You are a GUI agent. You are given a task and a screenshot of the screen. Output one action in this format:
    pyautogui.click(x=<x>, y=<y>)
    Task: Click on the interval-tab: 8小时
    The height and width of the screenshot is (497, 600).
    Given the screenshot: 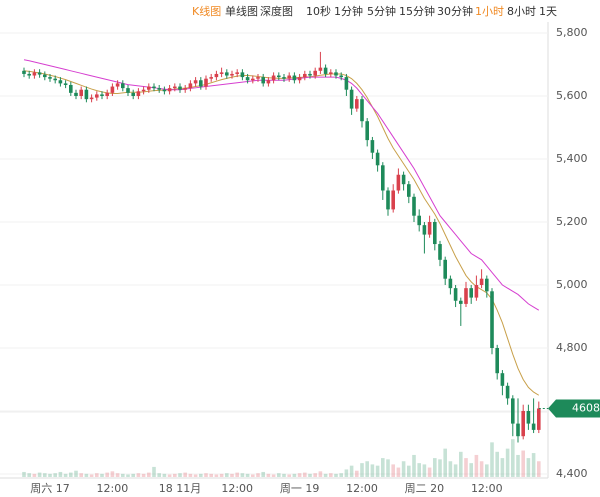 What is the action you would take?
    pyautogui.click(x=521, y=11)
    